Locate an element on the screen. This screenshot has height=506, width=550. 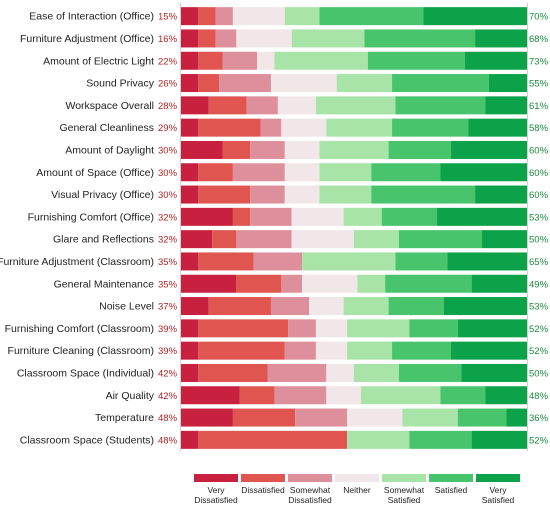
dissatisfied-percent-label: 26% is located at coordinates (168, 84).